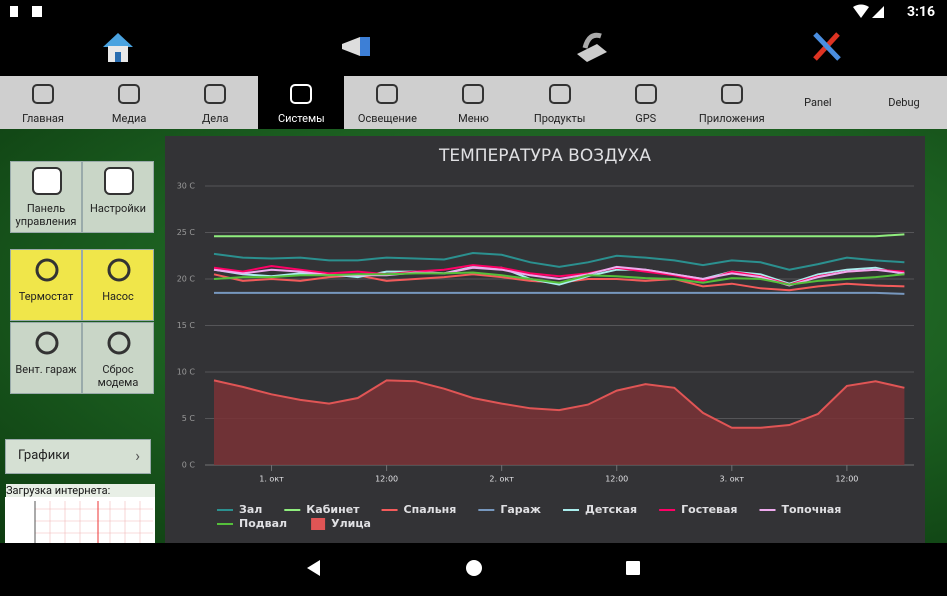  I want to click on legend-label: Детская, so click(611, 509).